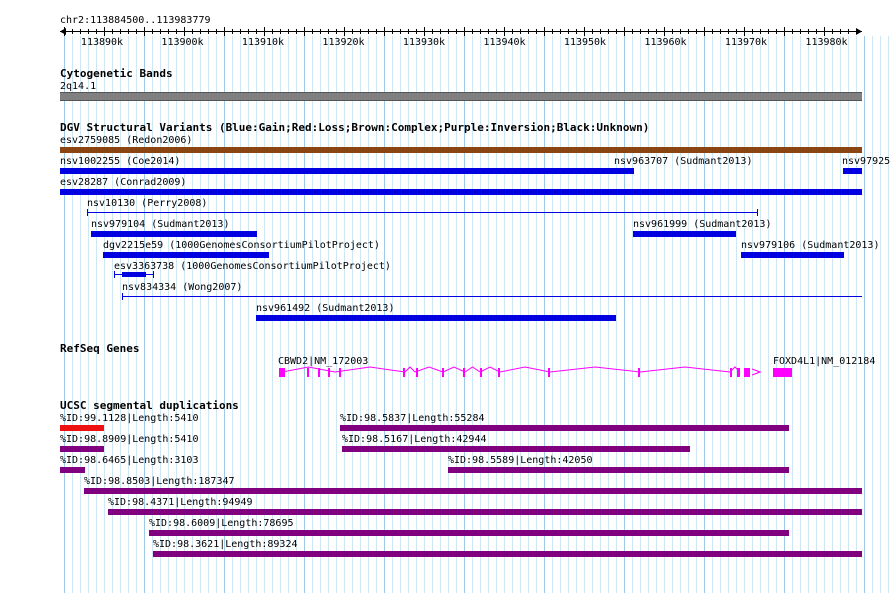 The height and width of the screenshot is (593, 890). Describe the element at coordinates (756, 372) in the screenshot. I see `strand-arrow-icon` at that location.